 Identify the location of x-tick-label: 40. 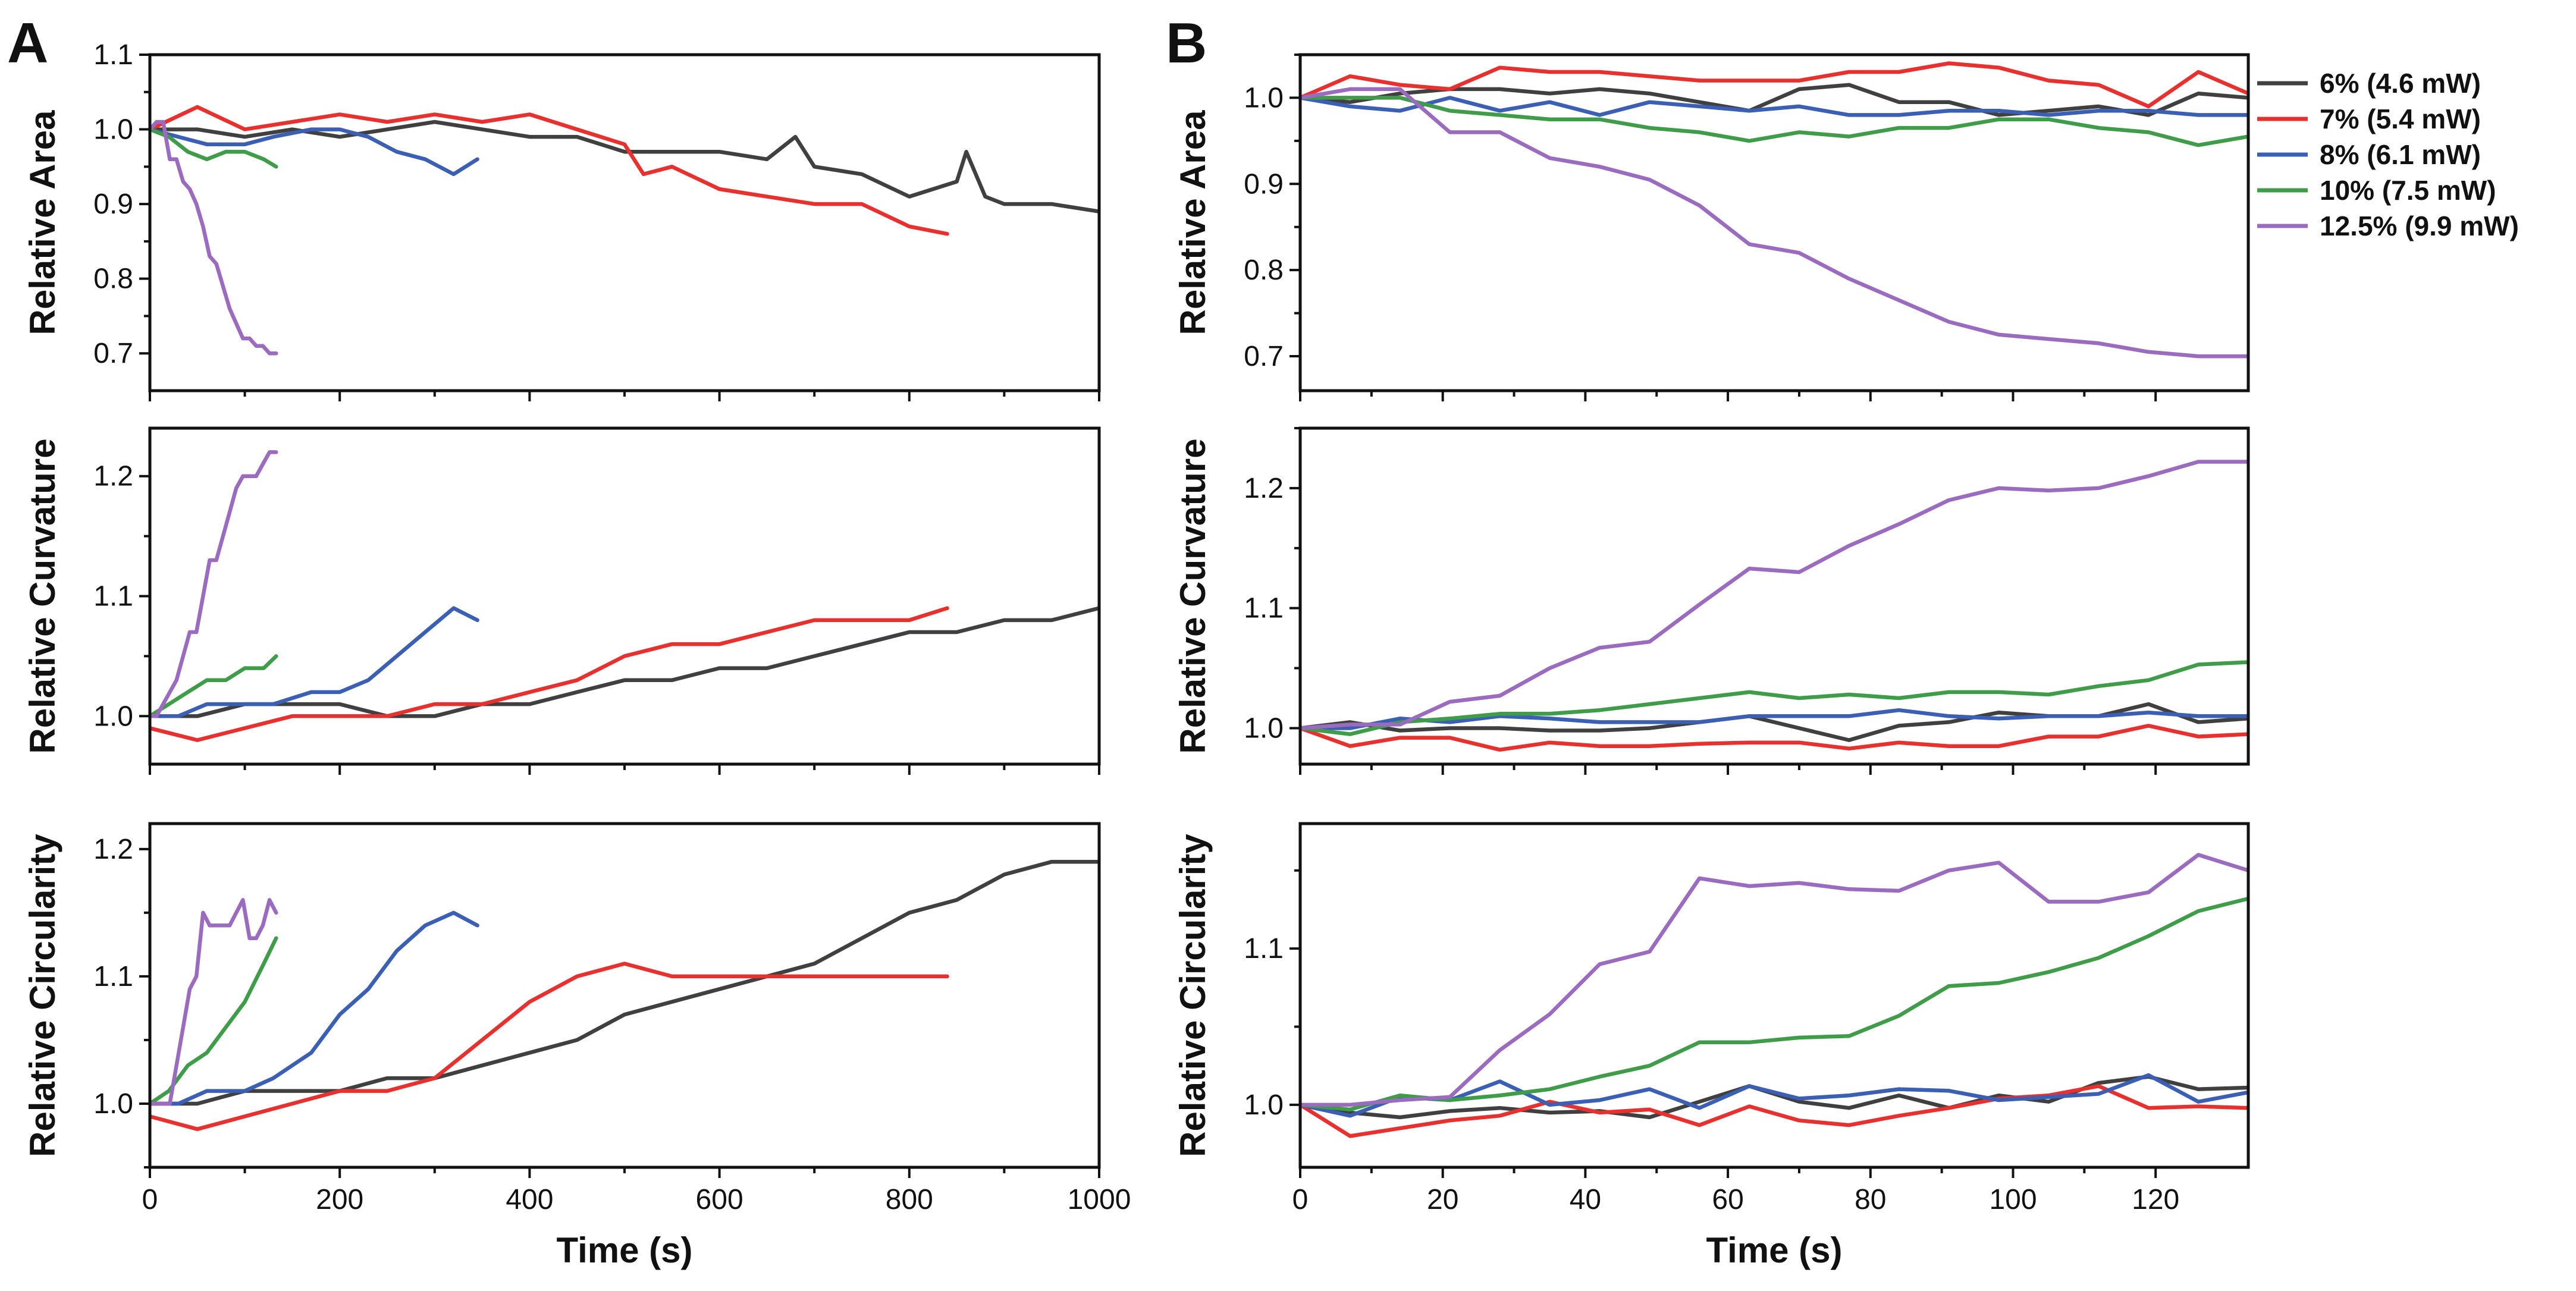
(1585, 1199).